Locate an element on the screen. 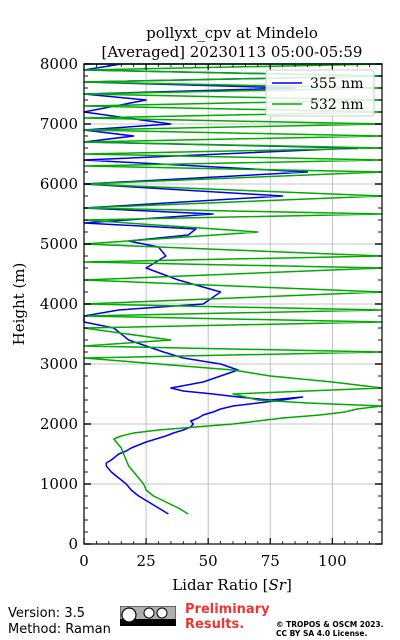 The image size is (400, 640). y-tick-label: 4000 is located at coordinates (59, 304).